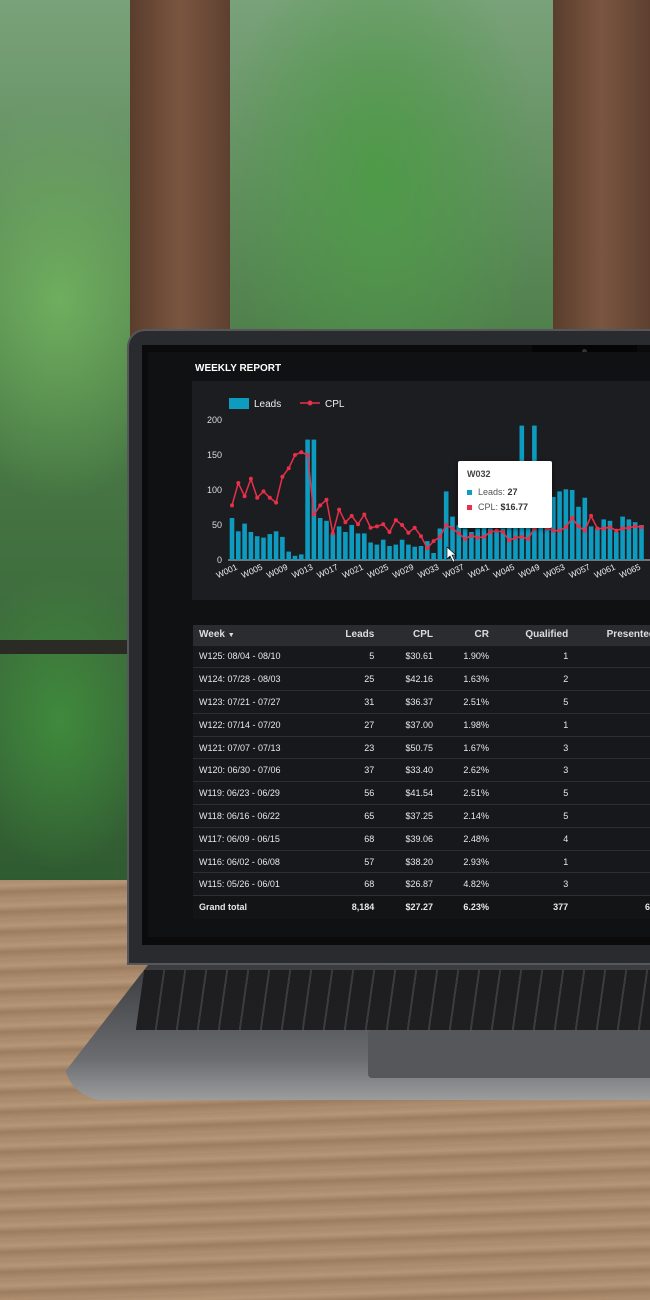  I want to click on cell-qualified: 3, so click(536, 747).